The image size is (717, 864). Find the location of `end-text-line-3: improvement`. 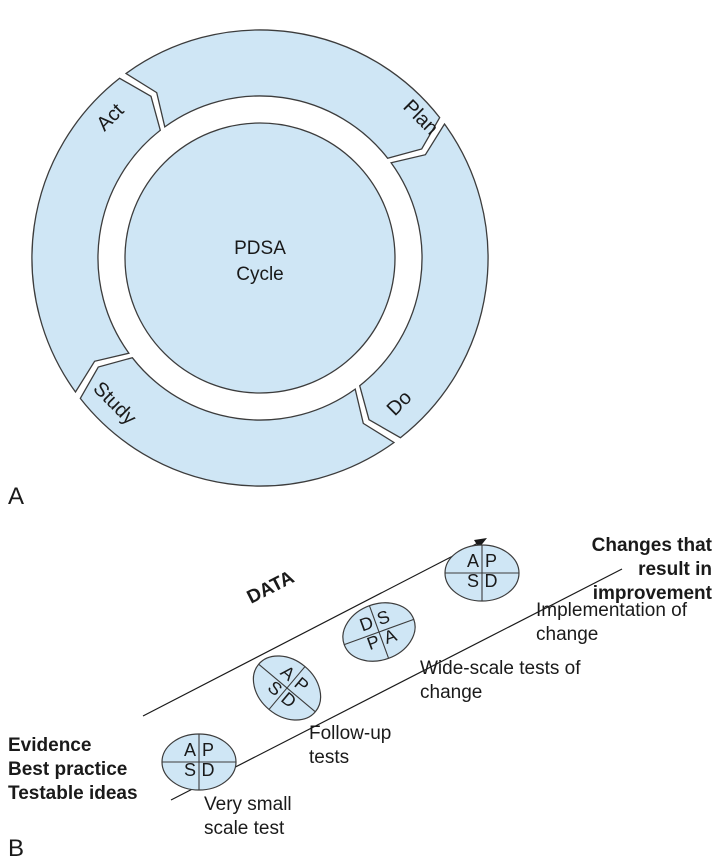

end-text-line-3: improvement is located at coordinates (653, 593).